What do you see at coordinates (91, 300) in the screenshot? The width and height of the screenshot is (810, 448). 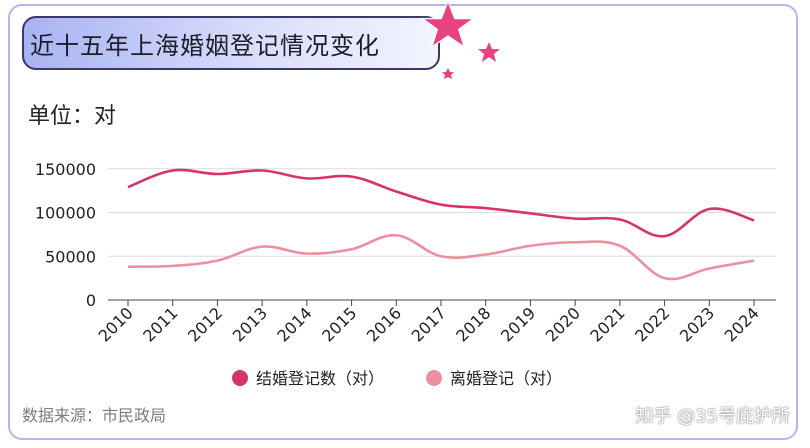 I see `y-tick-label: 0` at bounding box center [91, 300].